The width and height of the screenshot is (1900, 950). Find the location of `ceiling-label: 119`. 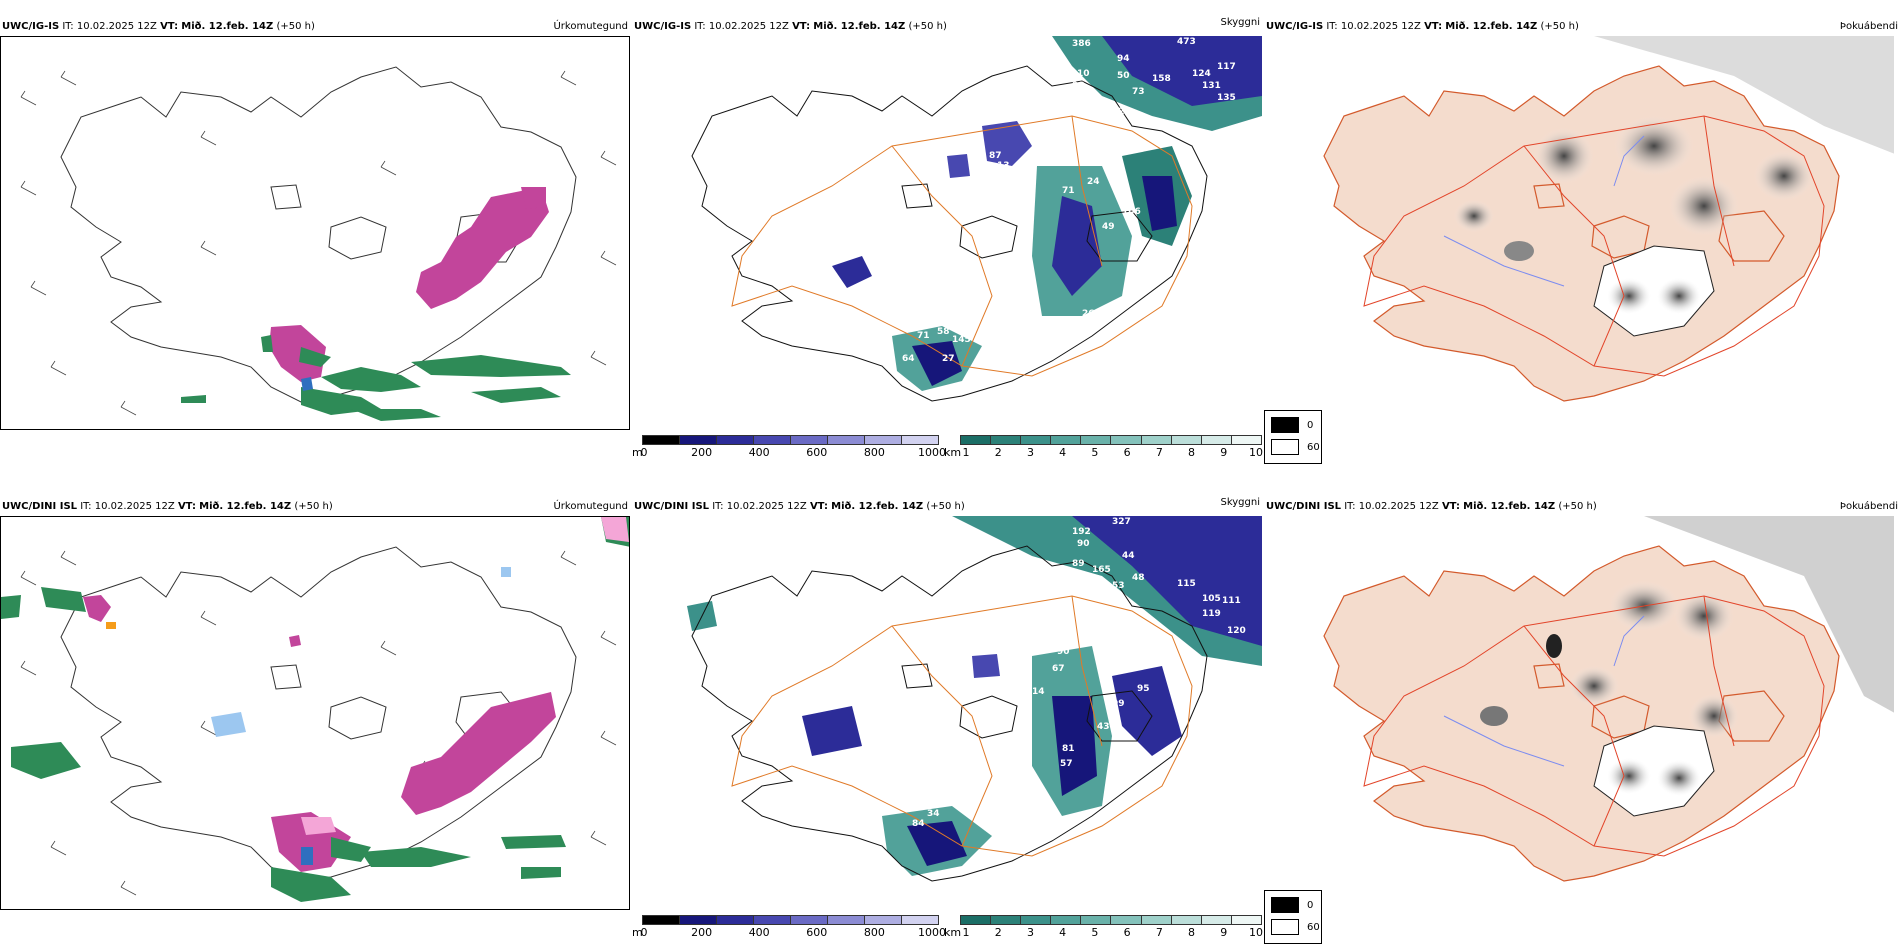

ceiling-label: 119 is located at coordinates (1211, 614).